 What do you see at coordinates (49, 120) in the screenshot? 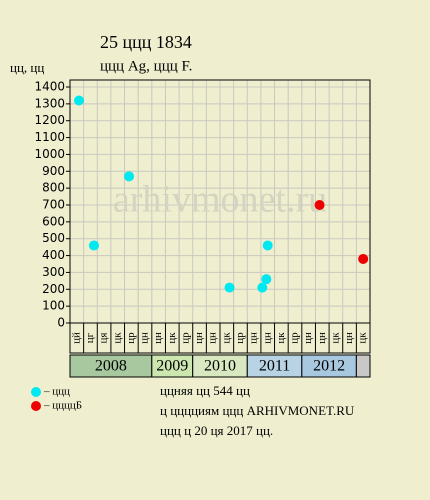
I see `y-tick-label: 1200` at bounding box center [49, 120].